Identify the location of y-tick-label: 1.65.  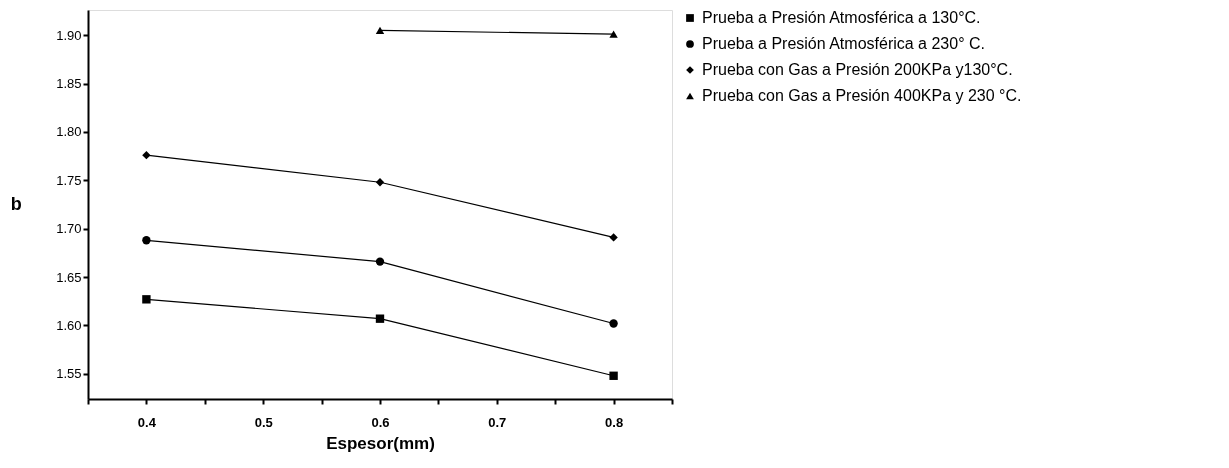
(69, 277).